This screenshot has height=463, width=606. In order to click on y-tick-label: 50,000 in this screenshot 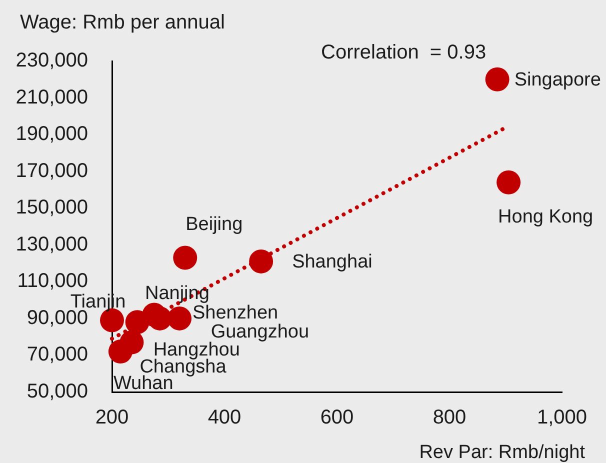, I will do `click(57, 391)`.